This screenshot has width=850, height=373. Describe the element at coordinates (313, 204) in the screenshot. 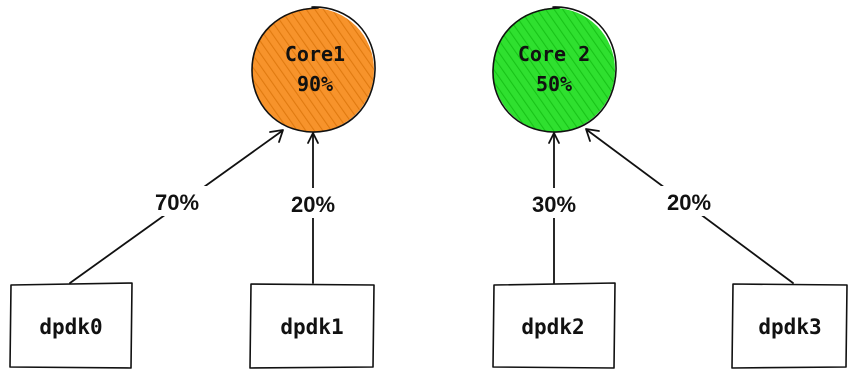

I see `edge-label-dpdk1: 20%` at that location.